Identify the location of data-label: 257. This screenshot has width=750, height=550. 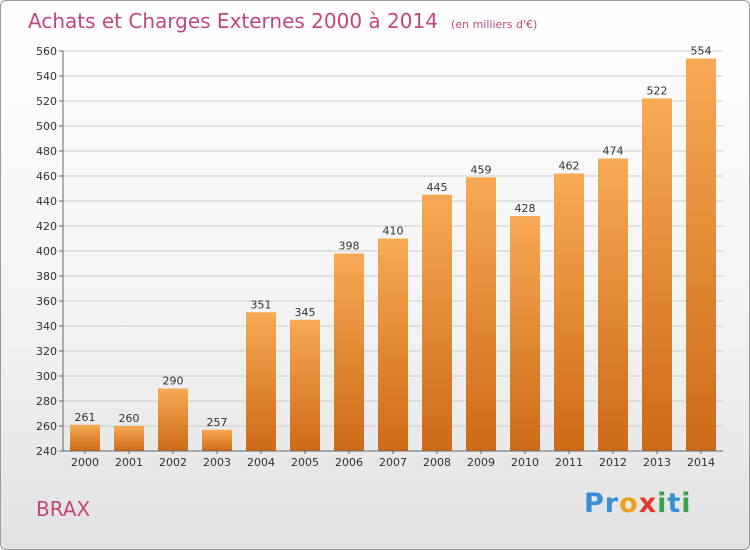
(217, 422).